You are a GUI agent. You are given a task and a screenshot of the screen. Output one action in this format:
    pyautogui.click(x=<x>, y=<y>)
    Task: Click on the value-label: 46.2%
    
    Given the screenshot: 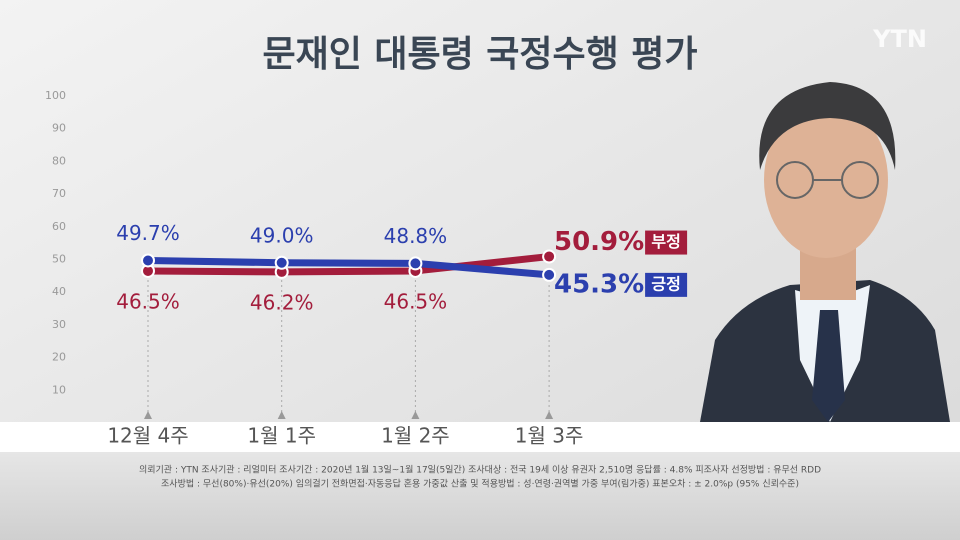 What is the action you would take?
    pyautogui.click(x=282, y=302)
    